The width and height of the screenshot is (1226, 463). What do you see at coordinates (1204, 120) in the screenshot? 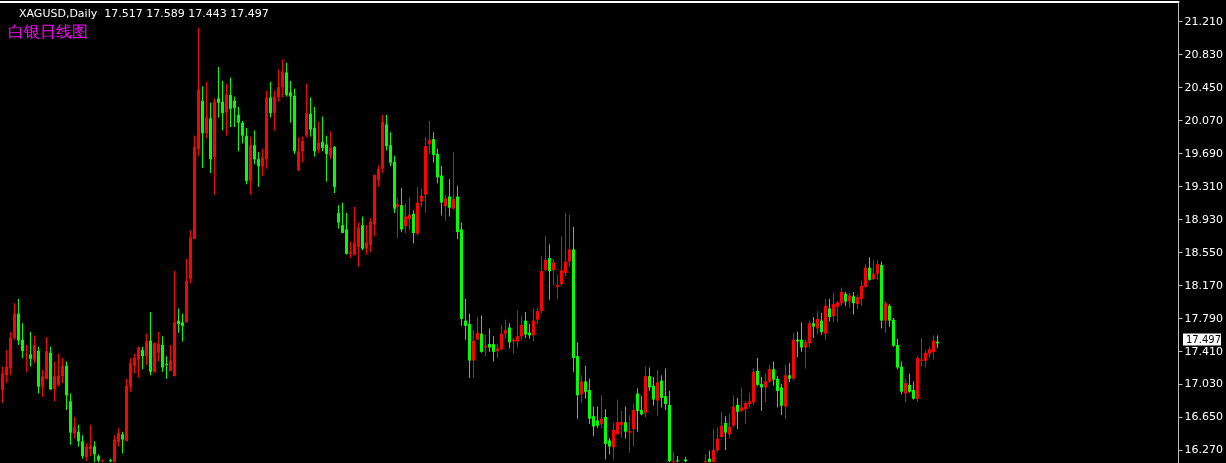
I see `y-tick-label: 20.070` at bounding box center [1204, 120].